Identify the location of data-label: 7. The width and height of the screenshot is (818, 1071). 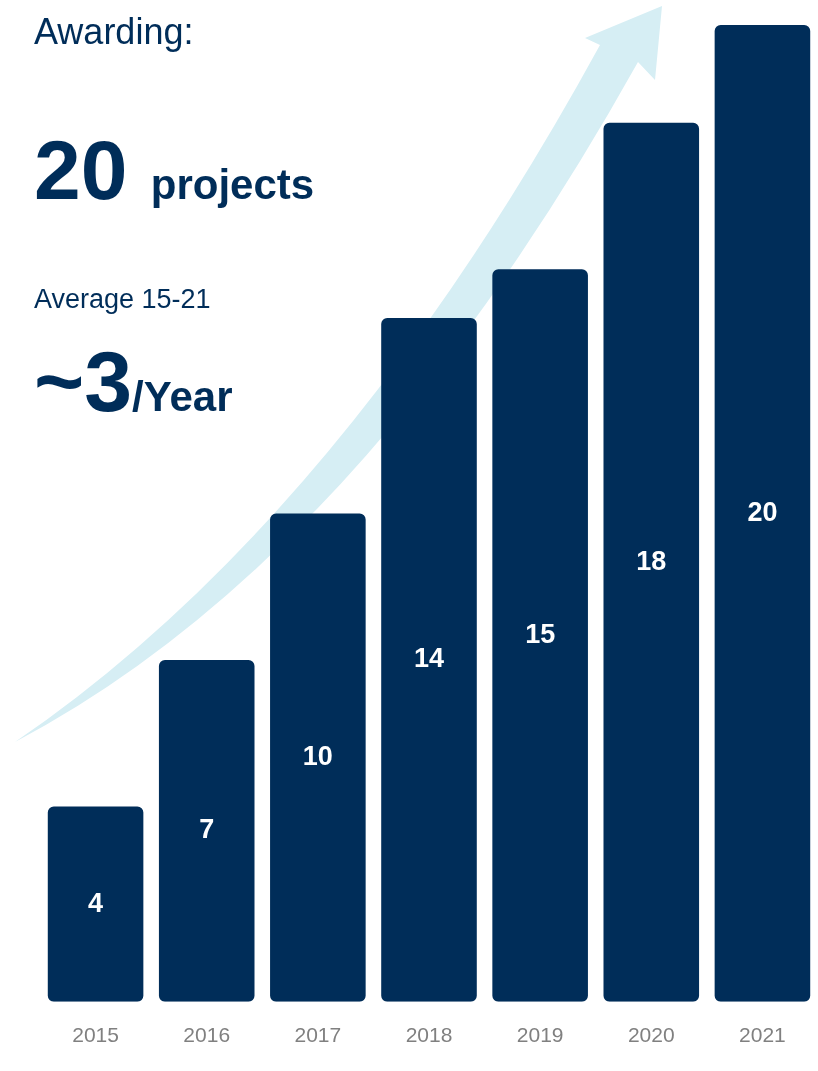
(207, 829).